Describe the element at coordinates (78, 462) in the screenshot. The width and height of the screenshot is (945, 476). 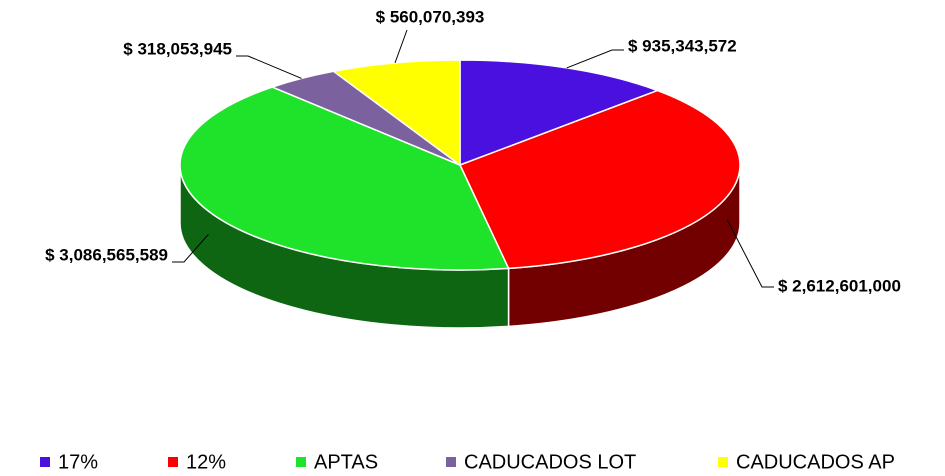
I see `legend-label: 17%` at that location.